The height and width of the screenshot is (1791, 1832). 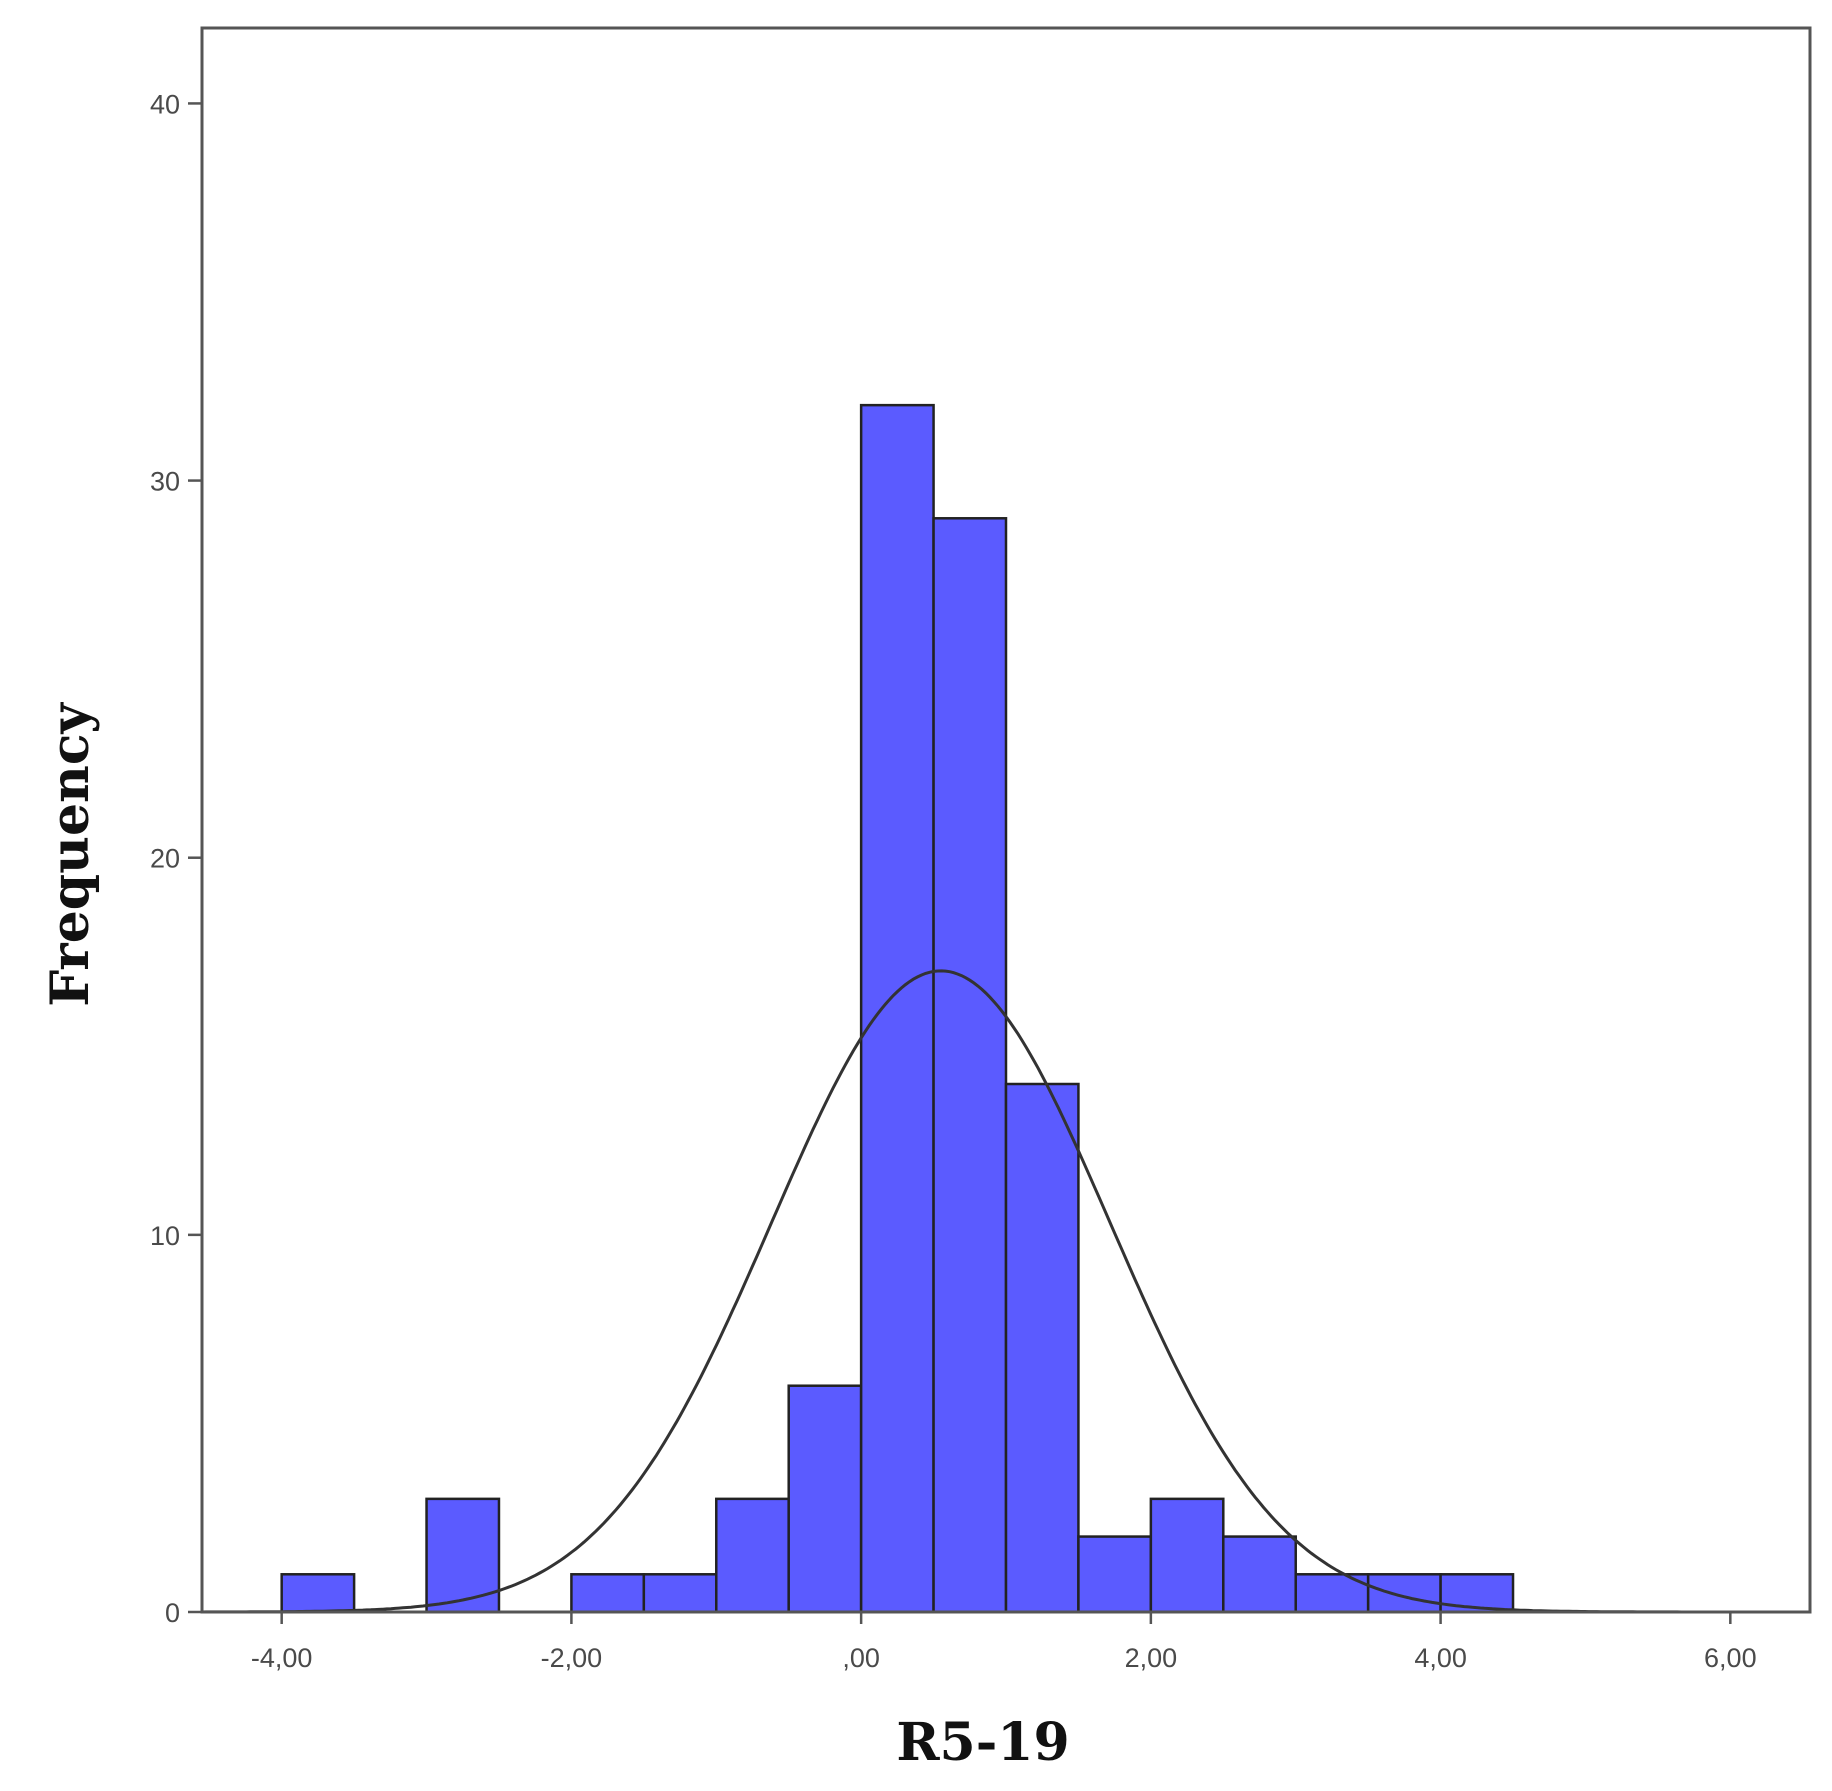 What do you see at coordinates (165, 104) in the screenshot?
I see `y-tick-label: 40` at bounding box center [165, 104].